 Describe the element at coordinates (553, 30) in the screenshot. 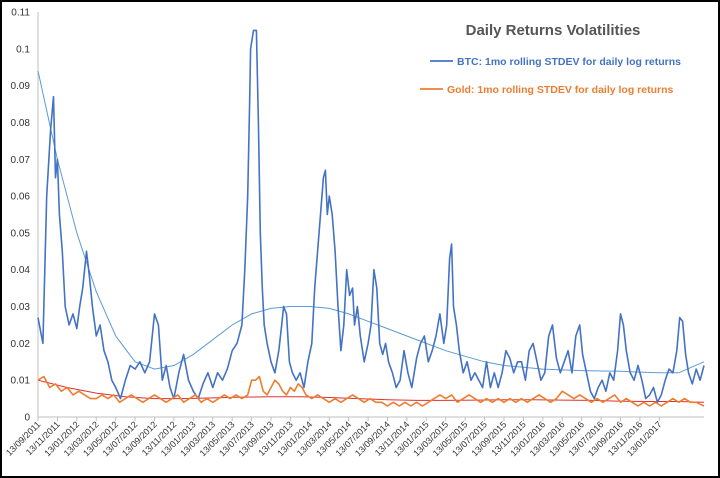

I see `chart-title: Daily Returns Volatilities` at that location.